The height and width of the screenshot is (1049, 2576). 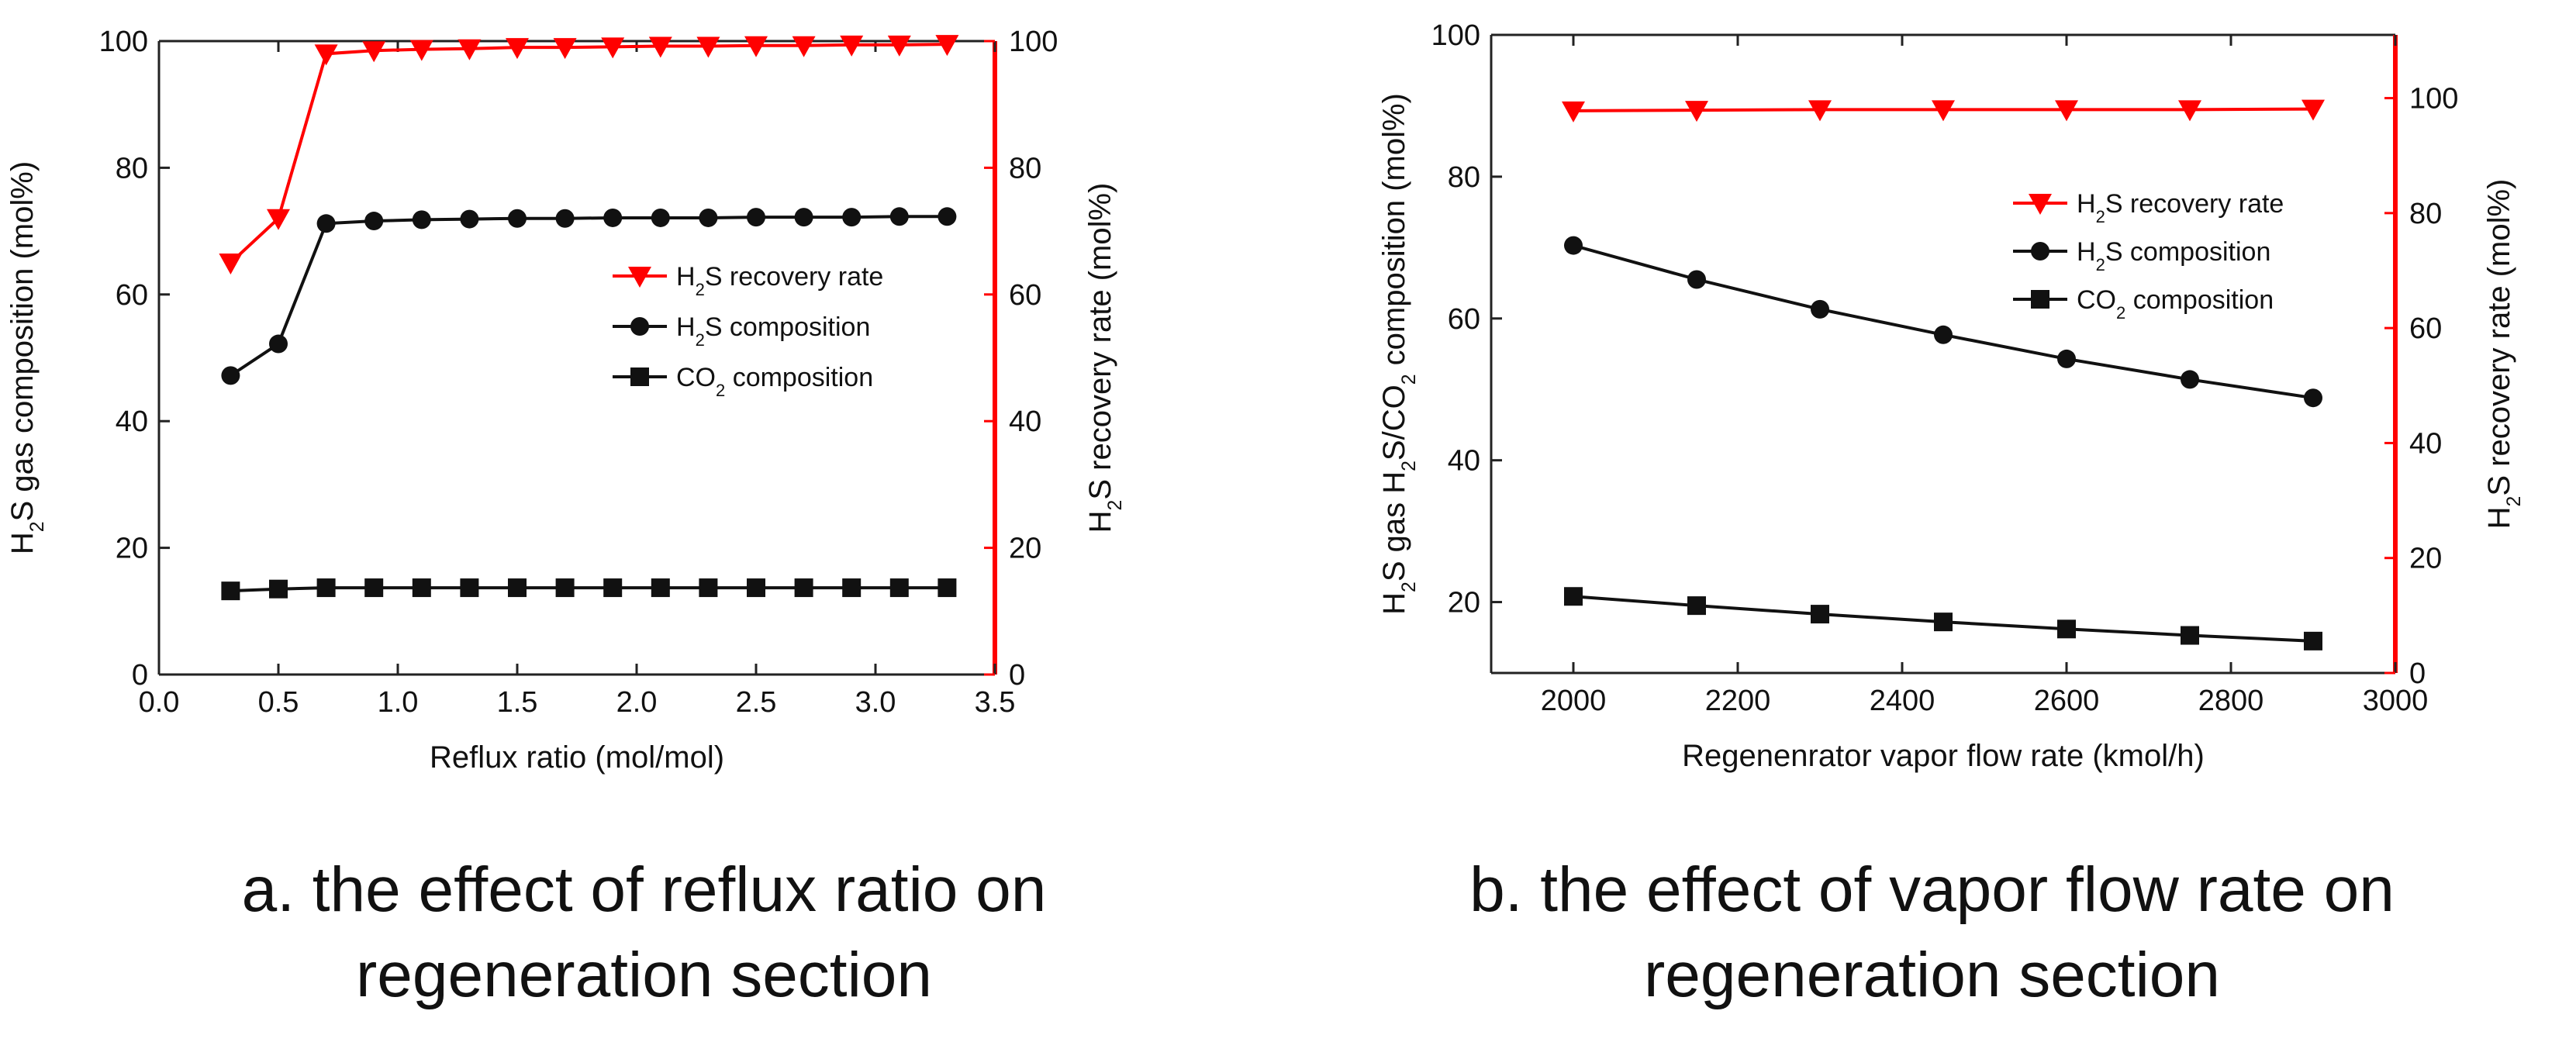 What do you see at coordinates (399, 702) in the screenshot?
I see `x-tick-label: 1.0` at bounding box center [399, 702].